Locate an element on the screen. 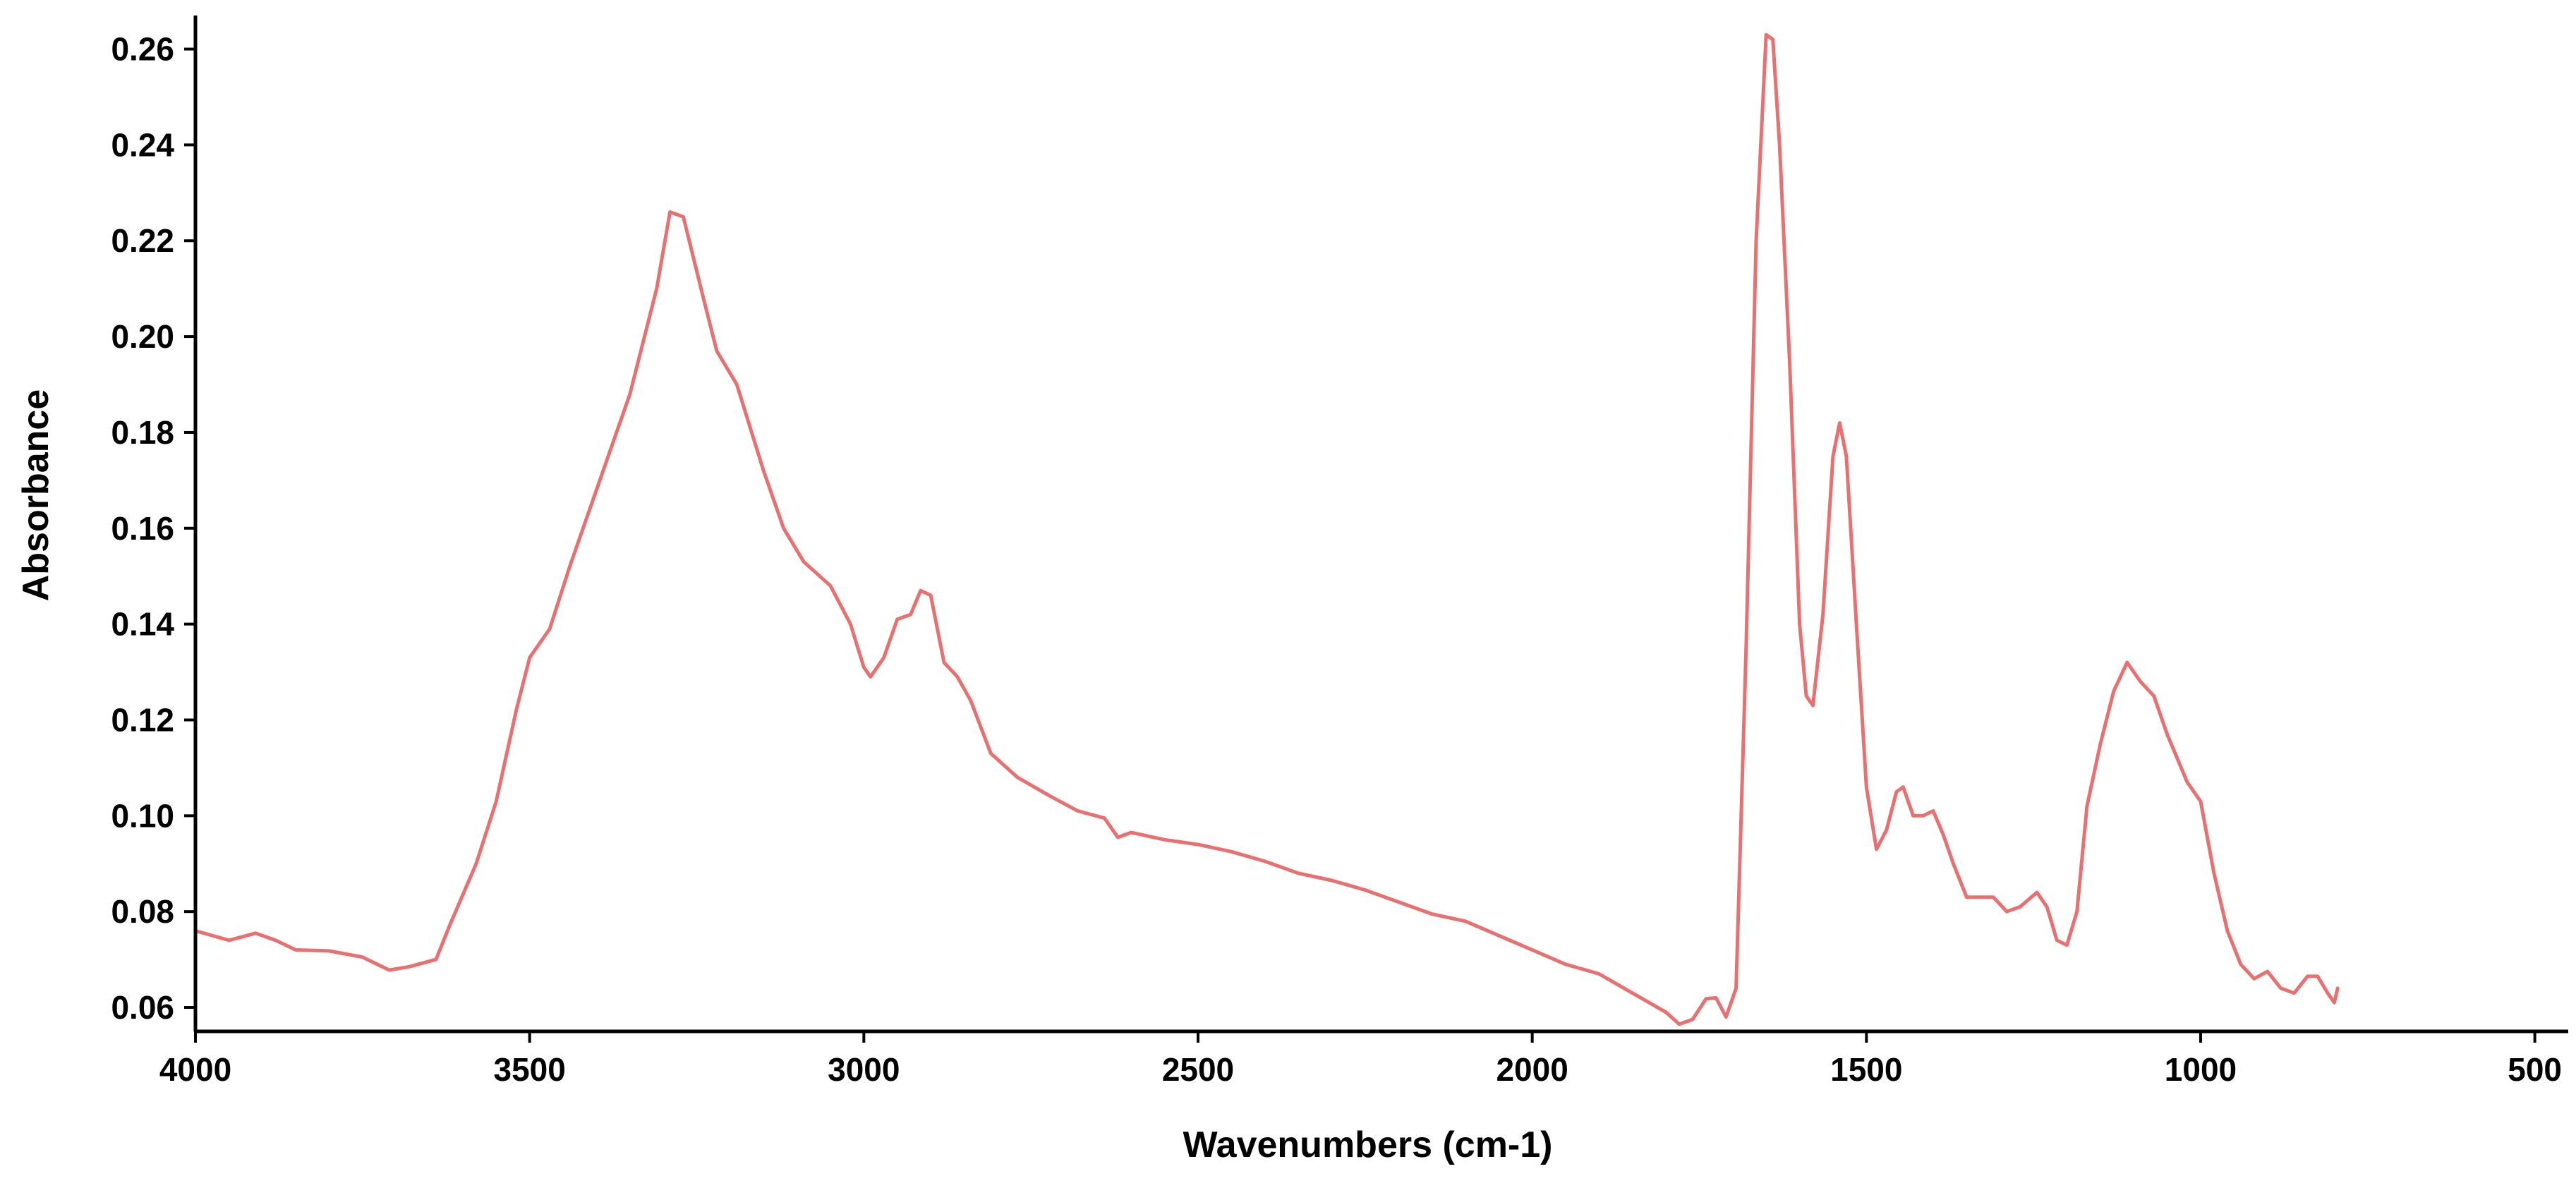 This screenshot has width=2576, height=1188. y-tick-label: 0.06 is located at coordinates (142, 1008).